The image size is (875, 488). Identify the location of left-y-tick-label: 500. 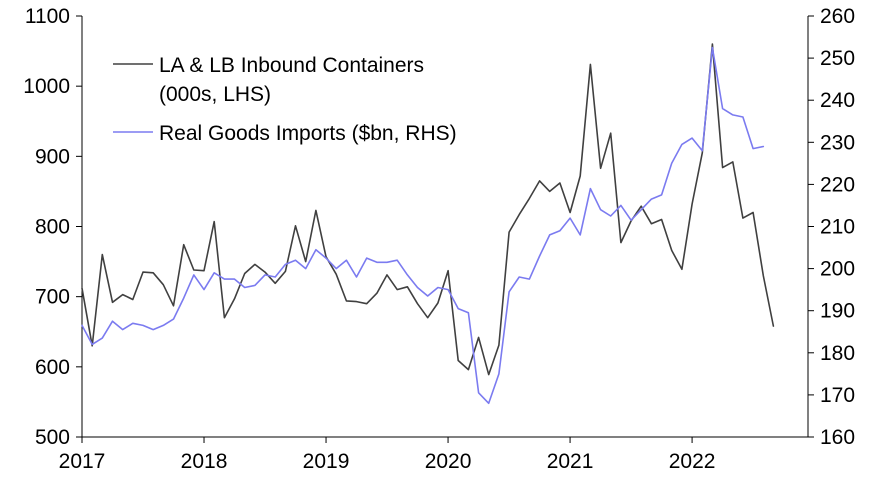
(52, 437).